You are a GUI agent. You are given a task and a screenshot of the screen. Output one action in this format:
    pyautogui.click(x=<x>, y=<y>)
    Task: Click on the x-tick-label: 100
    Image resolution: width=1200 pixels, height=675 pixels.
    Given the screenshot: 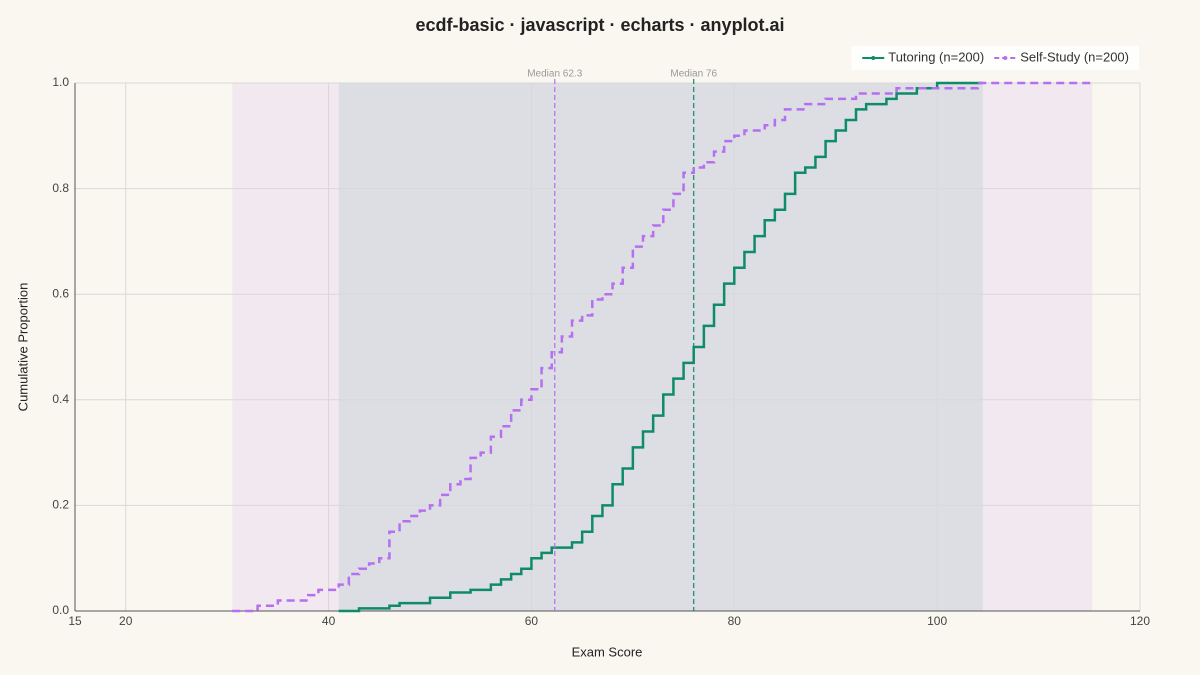 What is the action you would take?
    pyautogui.click(x=937, y=621)
    